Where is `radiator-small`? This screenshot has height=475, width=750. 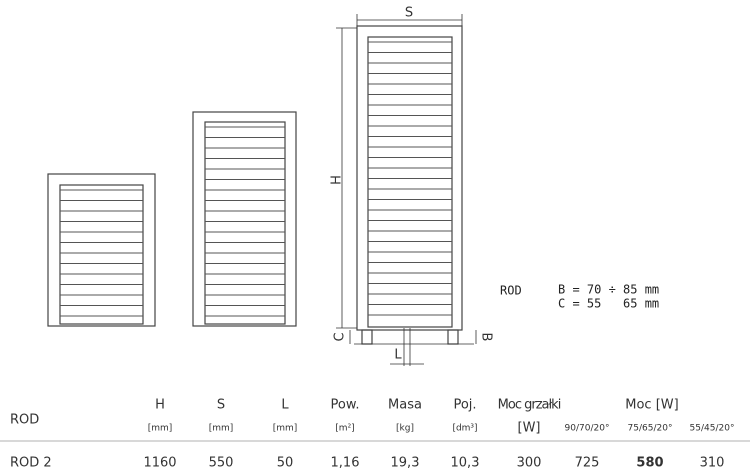 radiator-small is located at coordinates (101, 250).